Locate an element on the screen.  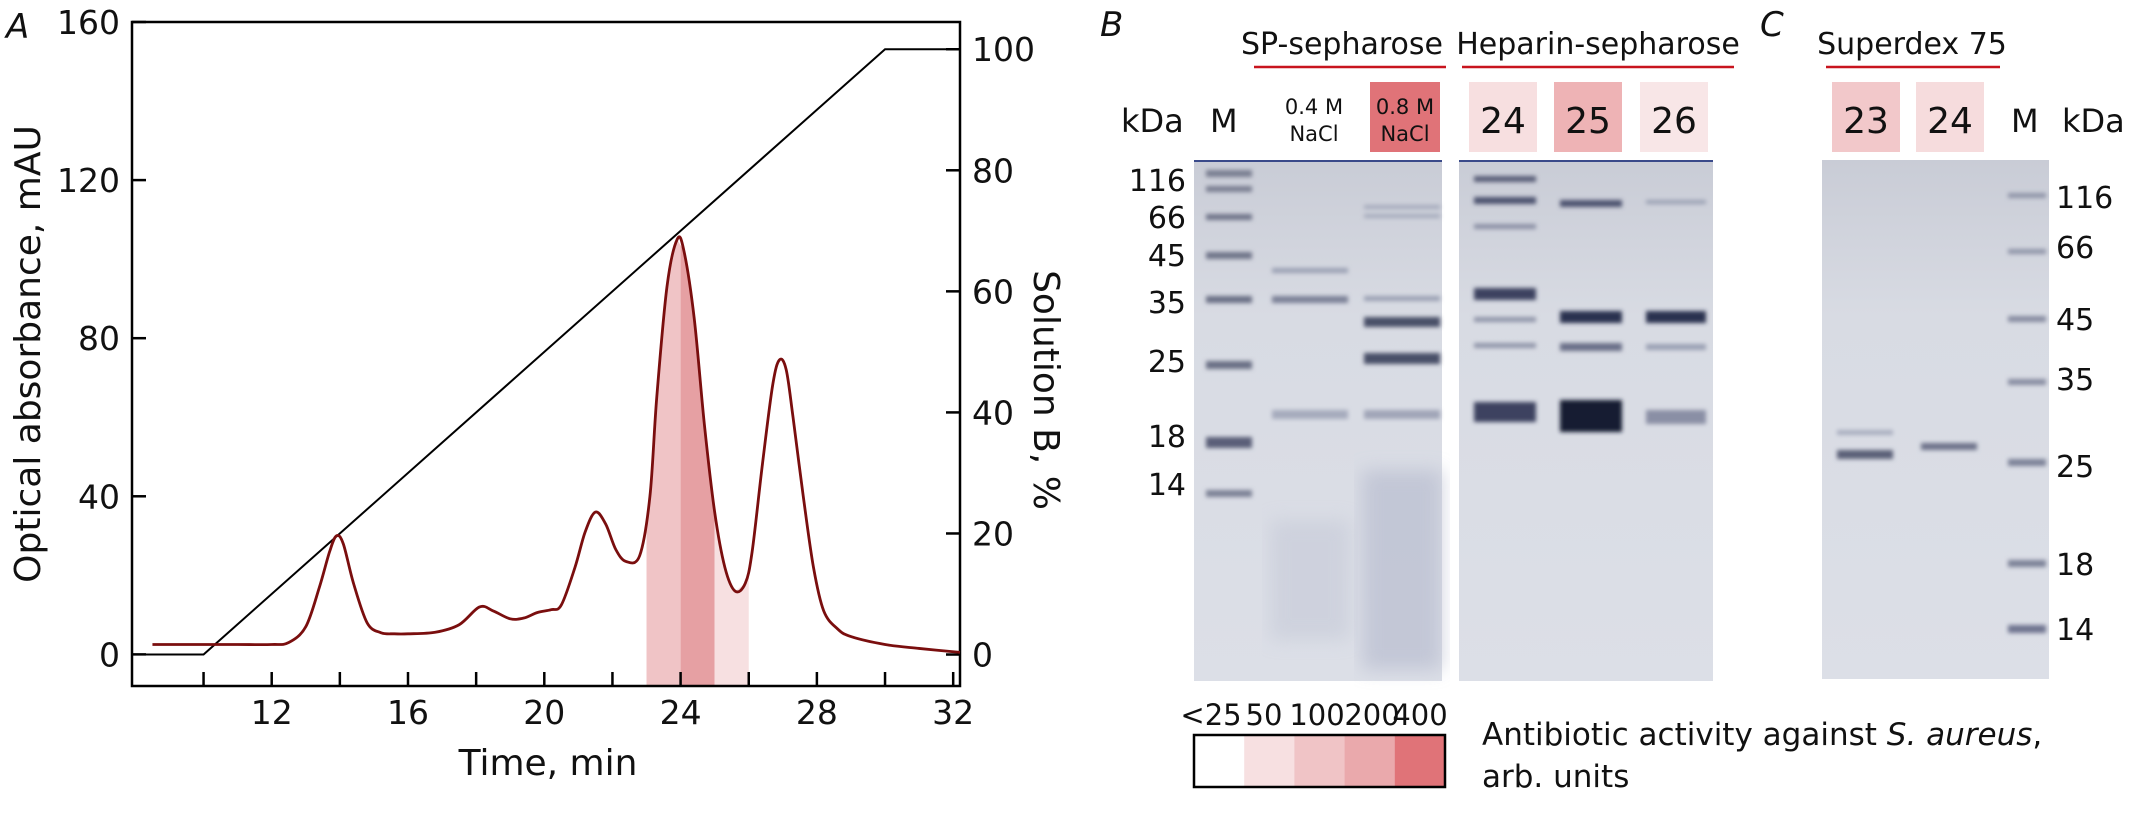
y-left-tick-label: 40 is located at coordinates (99, 496).